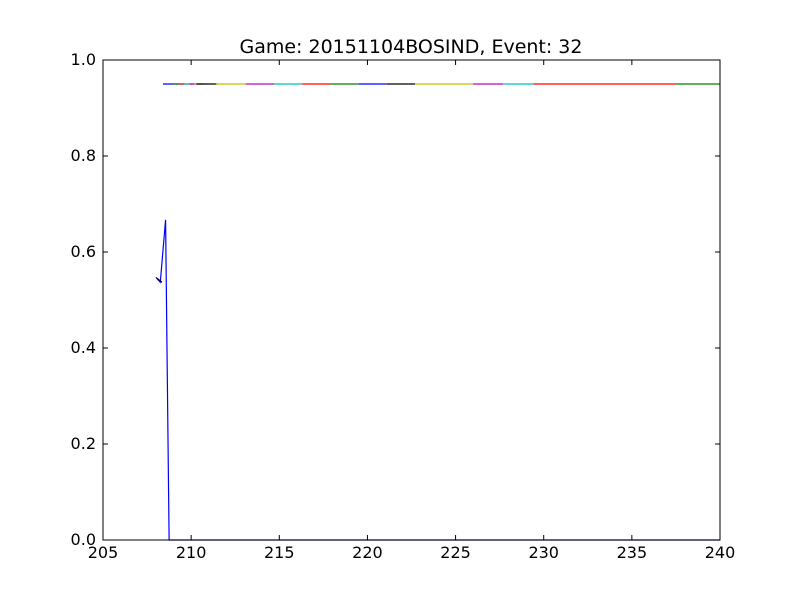 This screenshot has height=600, width=800. I want to click on x-tick-label-3: 220, so click(367, 552).